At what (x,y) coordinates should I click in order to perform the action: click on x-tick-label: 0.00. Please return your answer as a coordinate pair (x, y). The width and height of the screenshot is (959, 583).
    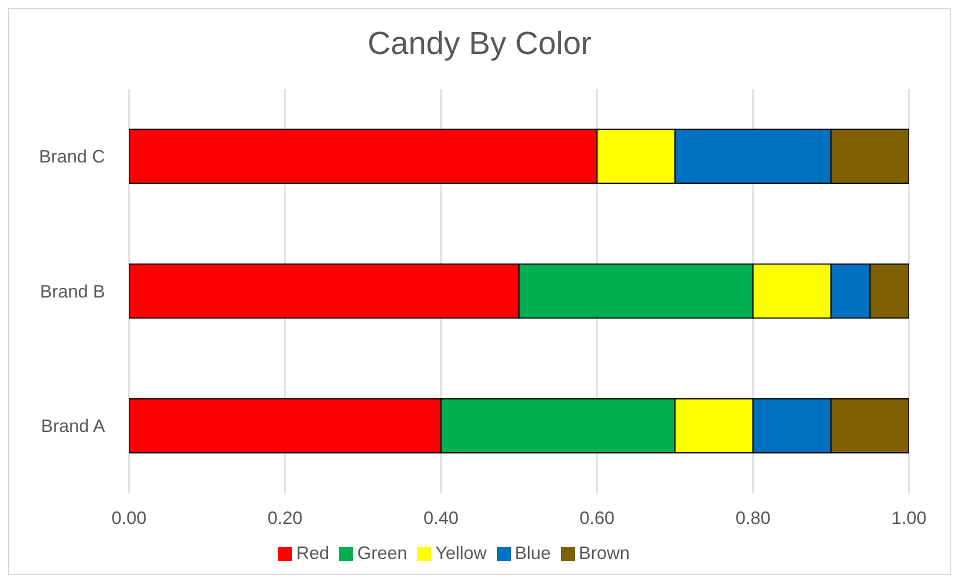
    Looking at the image, I should click on (129, 518).